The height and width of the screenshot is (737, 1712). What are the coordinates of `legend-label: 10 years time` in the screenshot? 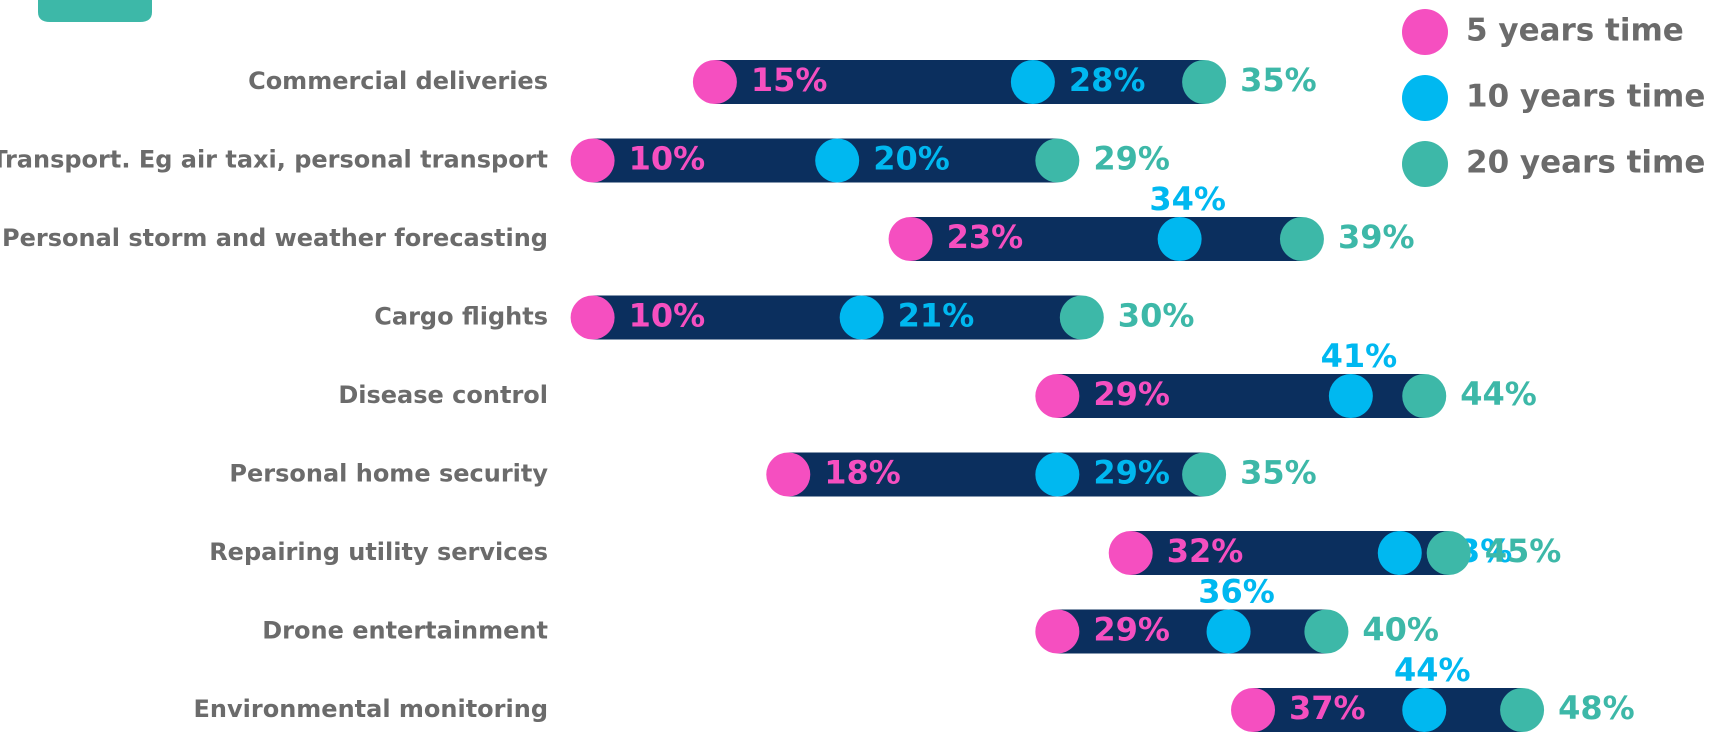 It's located at (1585, 97).